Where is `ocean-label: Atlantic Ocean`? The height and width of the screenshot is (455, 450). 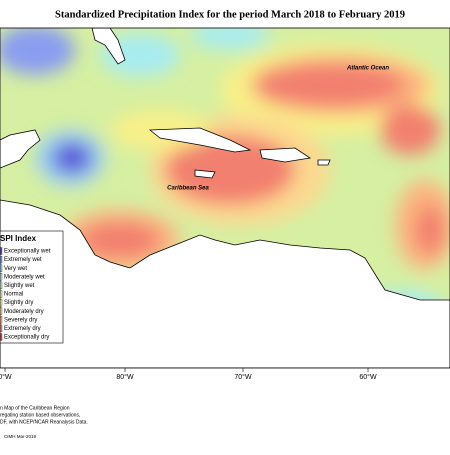
ocean-label: Atlantic Ocean is located at coordinates (367, 69).